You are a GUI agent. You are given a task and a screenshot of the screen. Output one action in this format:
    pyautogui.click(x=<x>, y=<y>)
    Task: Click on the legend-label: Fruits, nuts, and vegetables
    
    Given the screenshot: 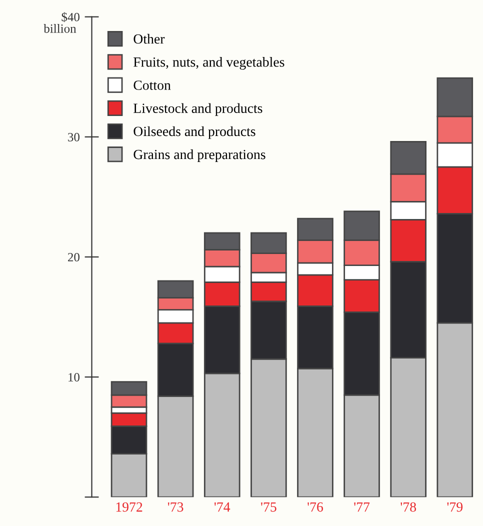 What is the action you would take?
    pyautogui.click(x=209, y=63)
    